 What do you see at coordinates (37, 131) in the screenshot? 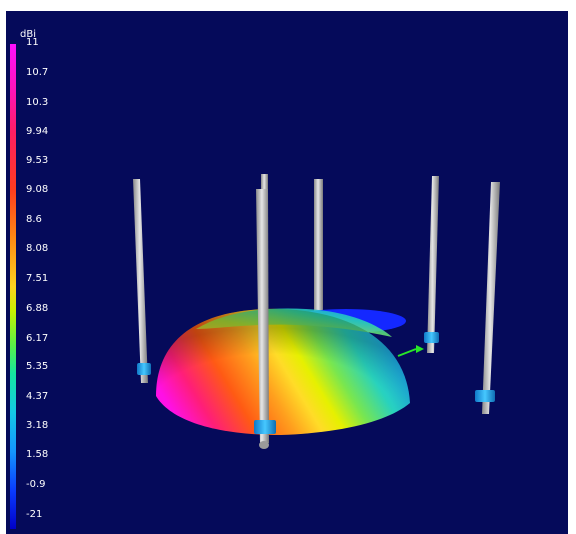
I see `colorbar-tick-label: 9.94` at bounding box center [37, 131].